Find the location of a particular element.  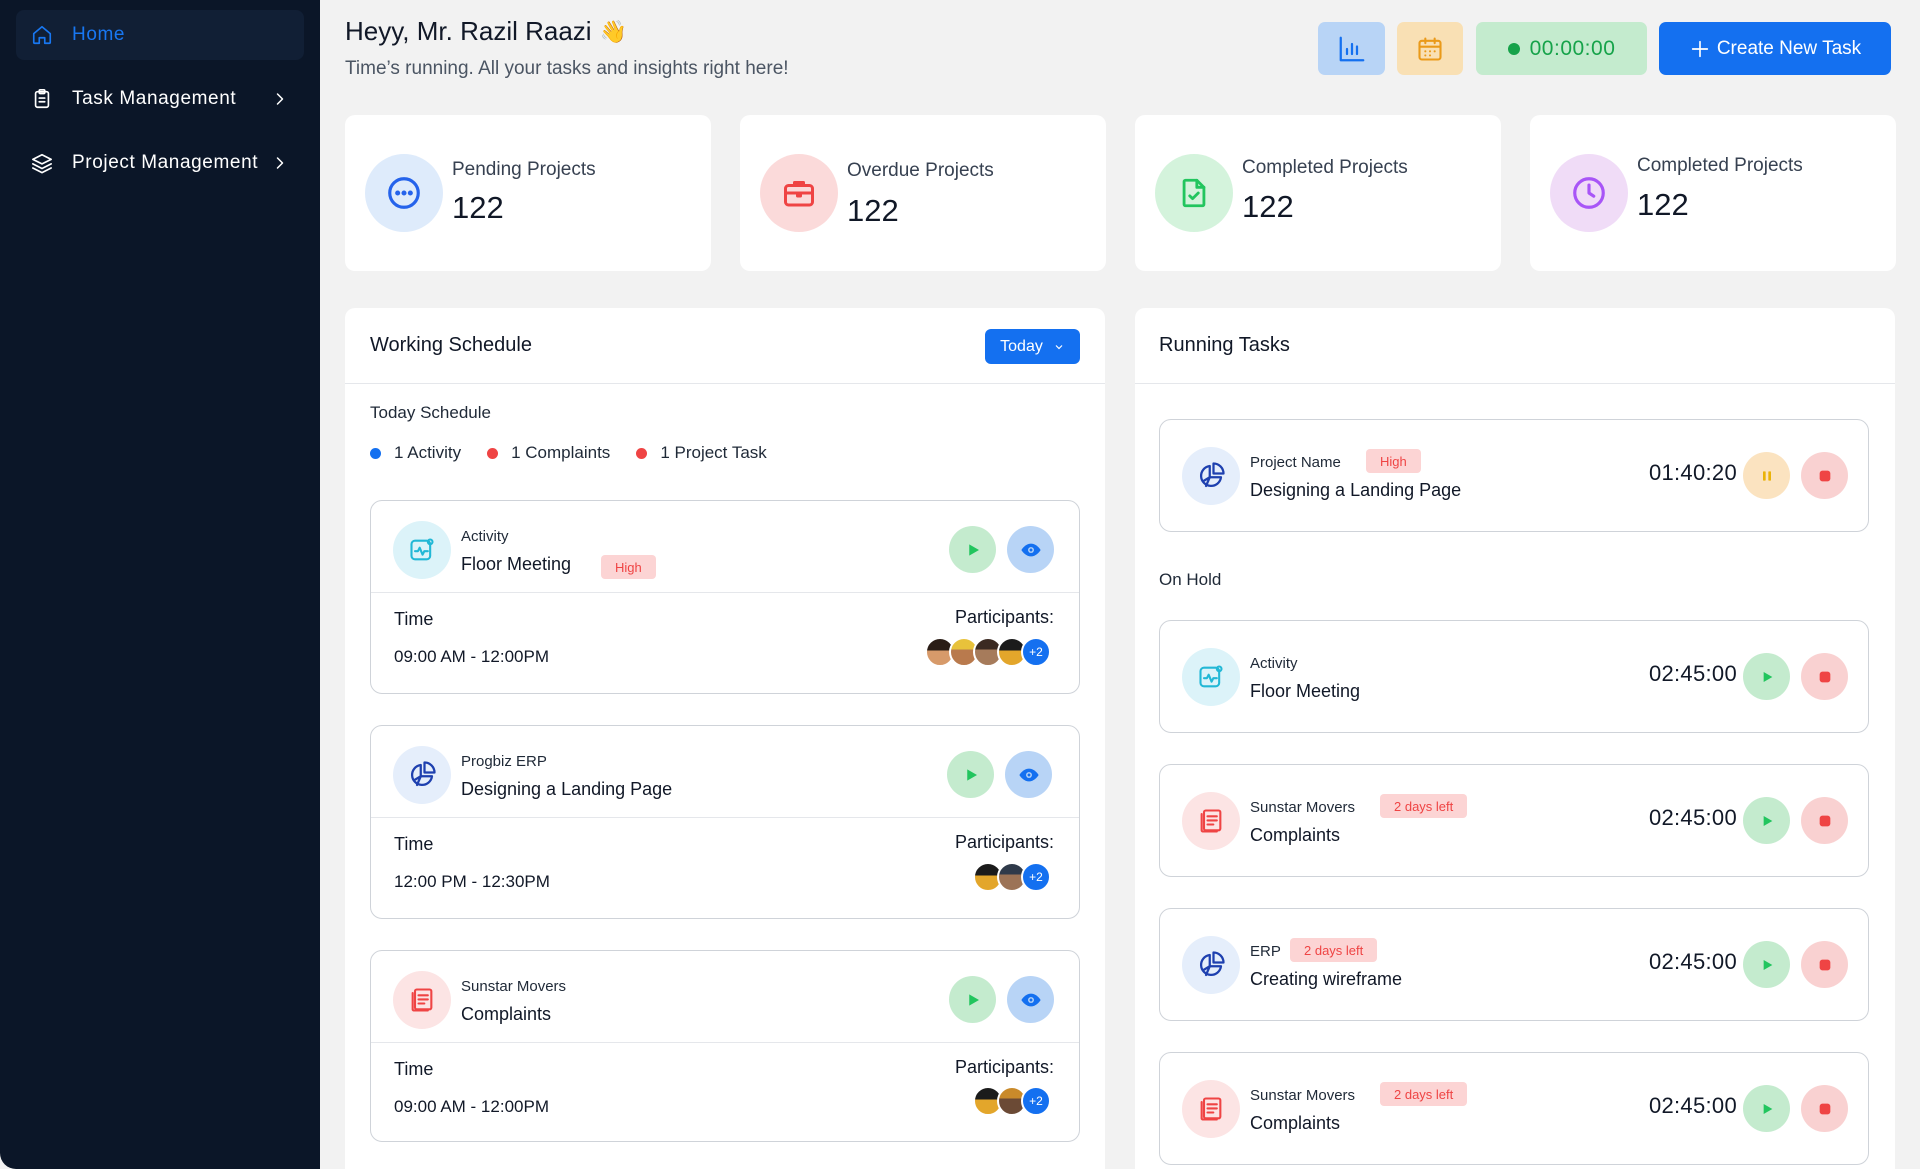

pause-button is located at coordinates (1766, 475).